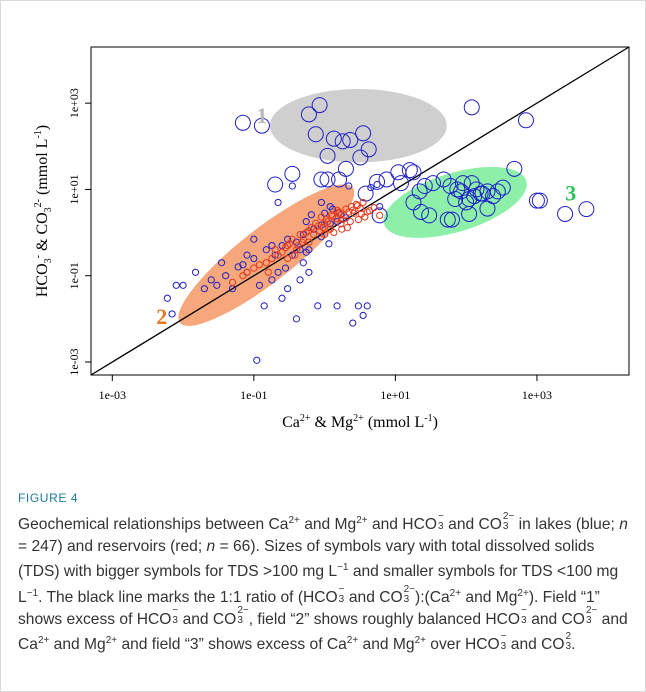 Image resolution: width=646 pixels, height=692 pixels. Describe the element at coordinates (74, 361) in the screenshot. I see `y-tick-label: 1e-03` at that location.